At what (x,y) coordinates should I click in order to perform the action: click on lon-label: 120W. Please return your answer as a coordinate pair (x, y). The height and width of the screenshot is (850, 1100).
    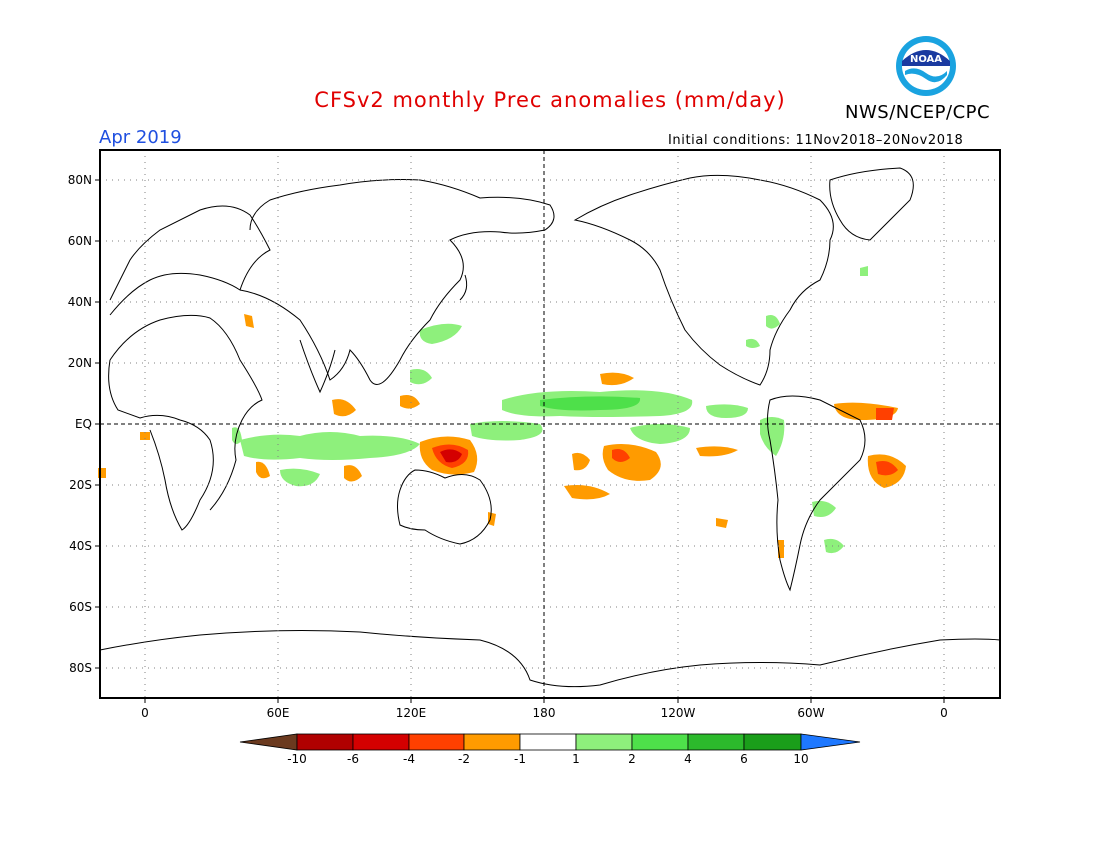
    Looking at the image, I should click on (678, 713).